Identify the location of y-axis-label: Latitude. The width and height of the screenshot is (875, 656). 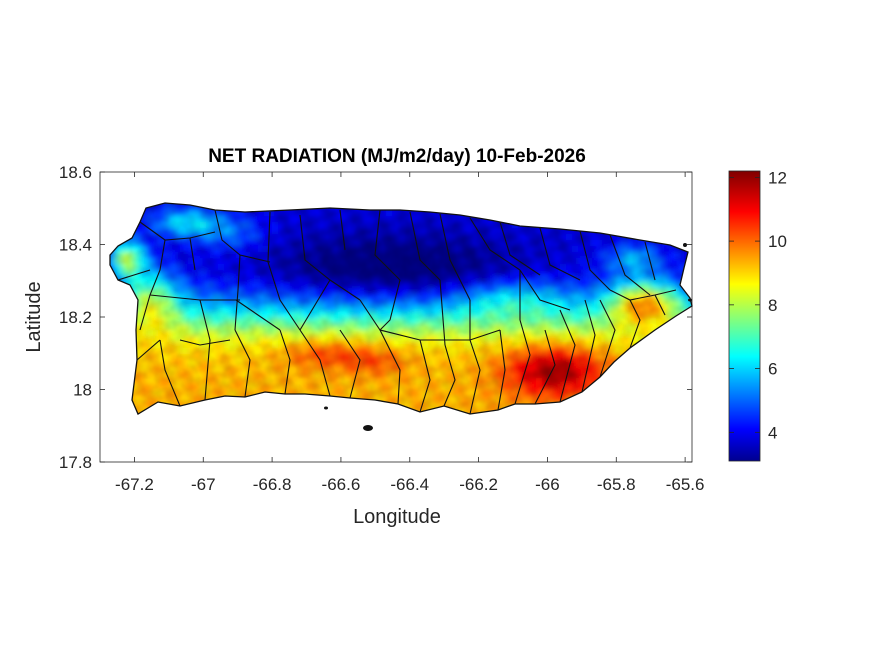
(34, 316).